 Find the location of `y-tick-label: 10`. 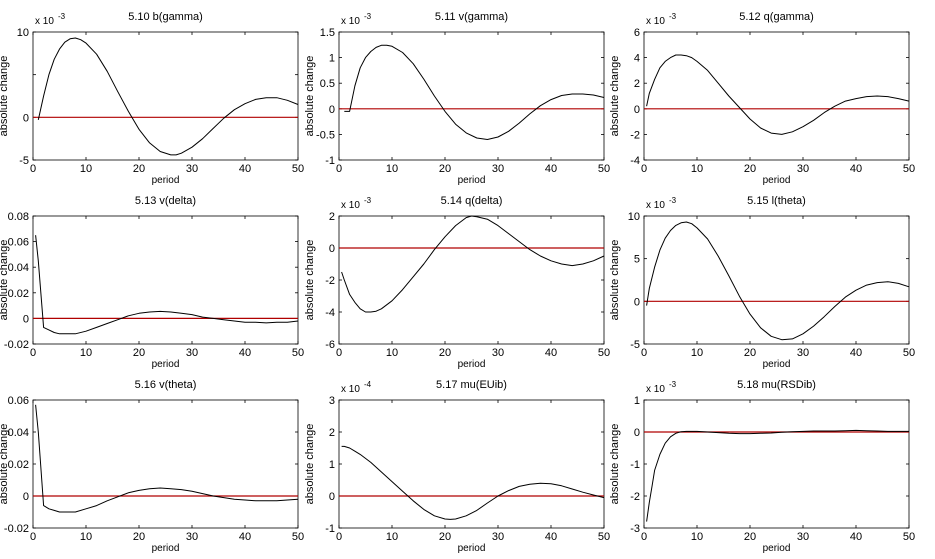

y-tick-label: 10 is located at coordinates (23, 33).